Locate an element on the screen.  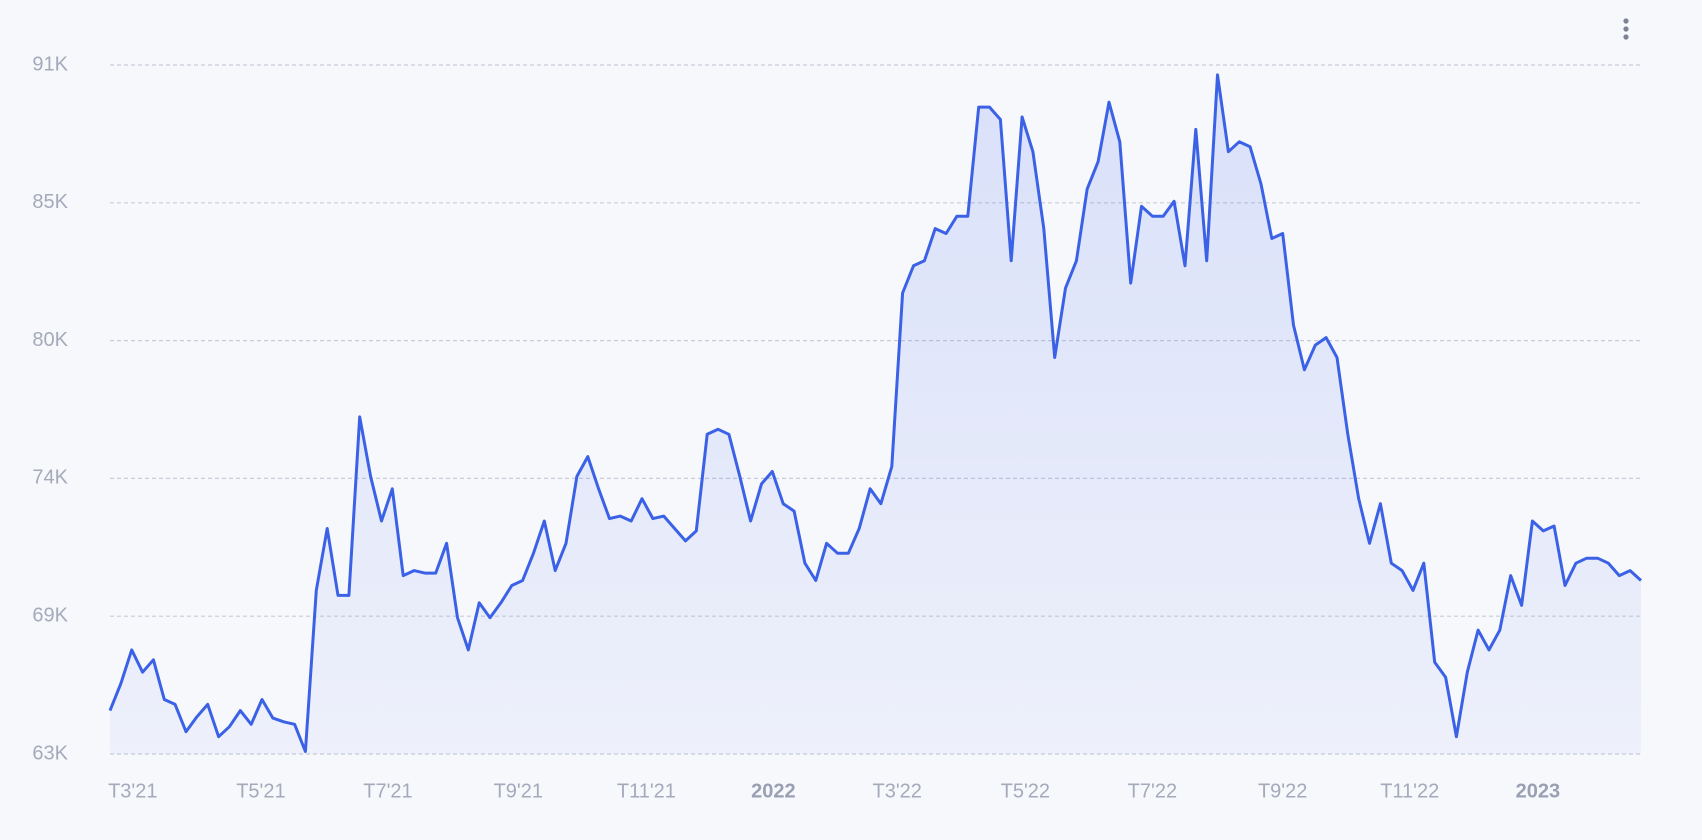
x-tick-label: T11'21 is located at coordinates (646, 791).